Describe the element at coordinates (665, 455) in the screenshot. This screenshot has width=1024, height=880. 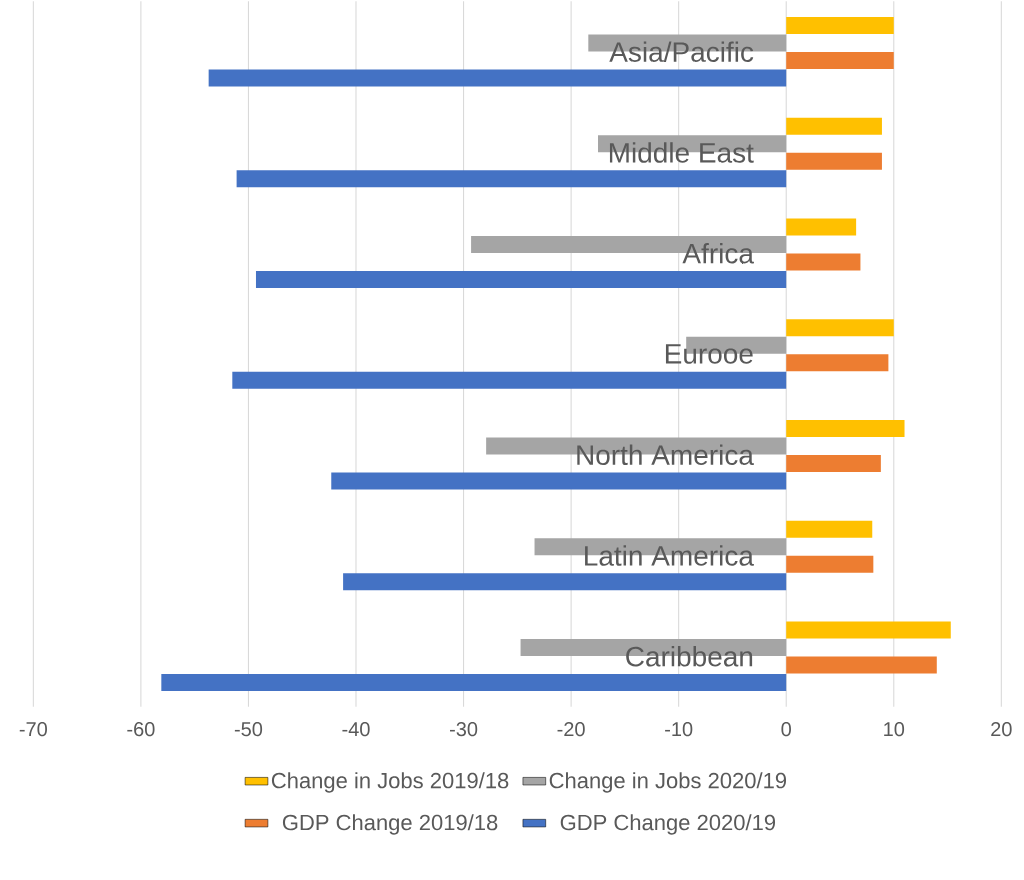
I see `y-tick-label: North America` at that location.